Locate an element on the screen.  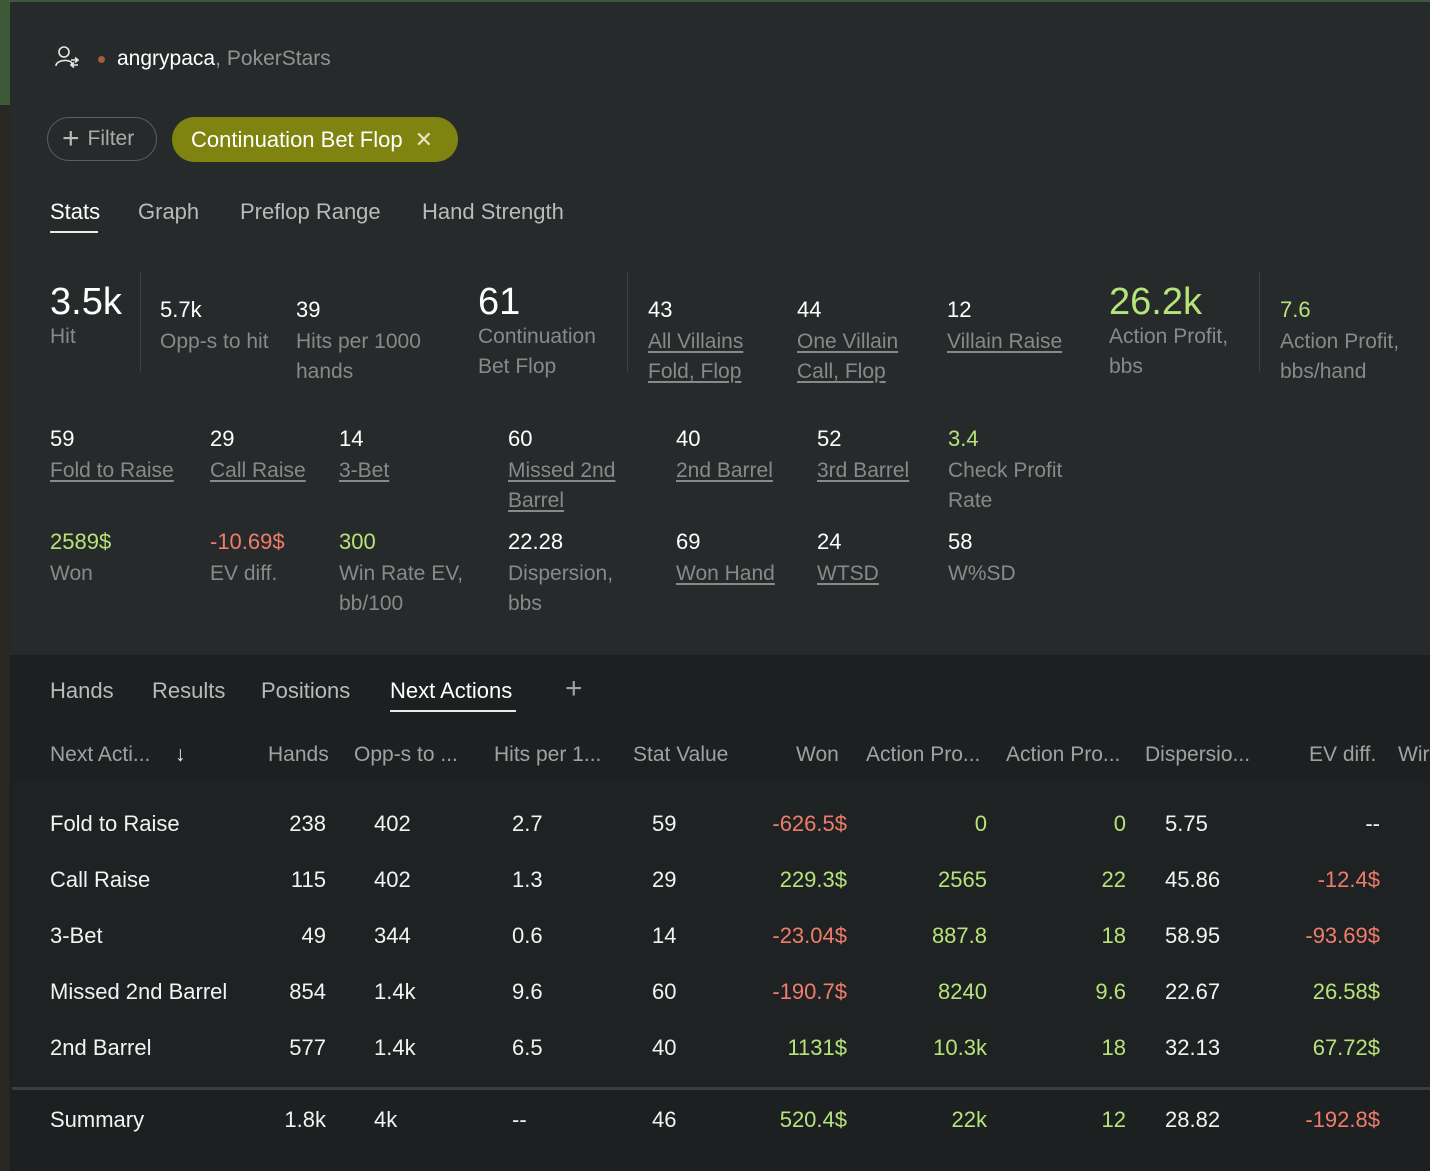
tab-stats-underline is located at coordinates (74, 232).